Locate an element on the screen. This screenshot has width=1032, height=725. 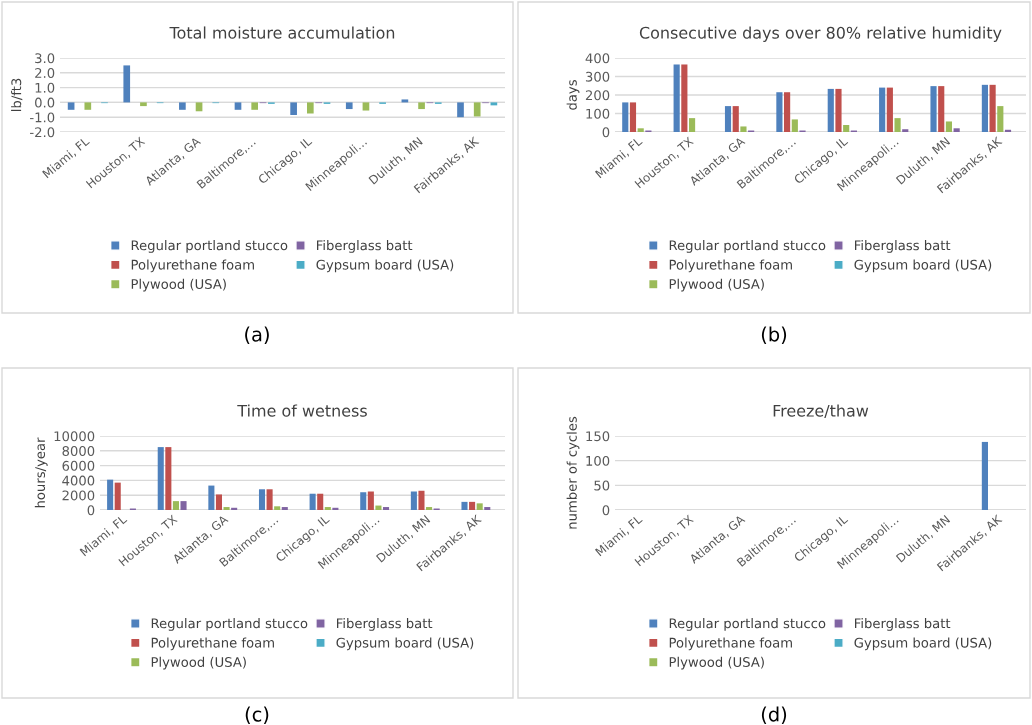
chart-title: Consecutive days over 80% relative humidity is located at coordinates (820, 34).